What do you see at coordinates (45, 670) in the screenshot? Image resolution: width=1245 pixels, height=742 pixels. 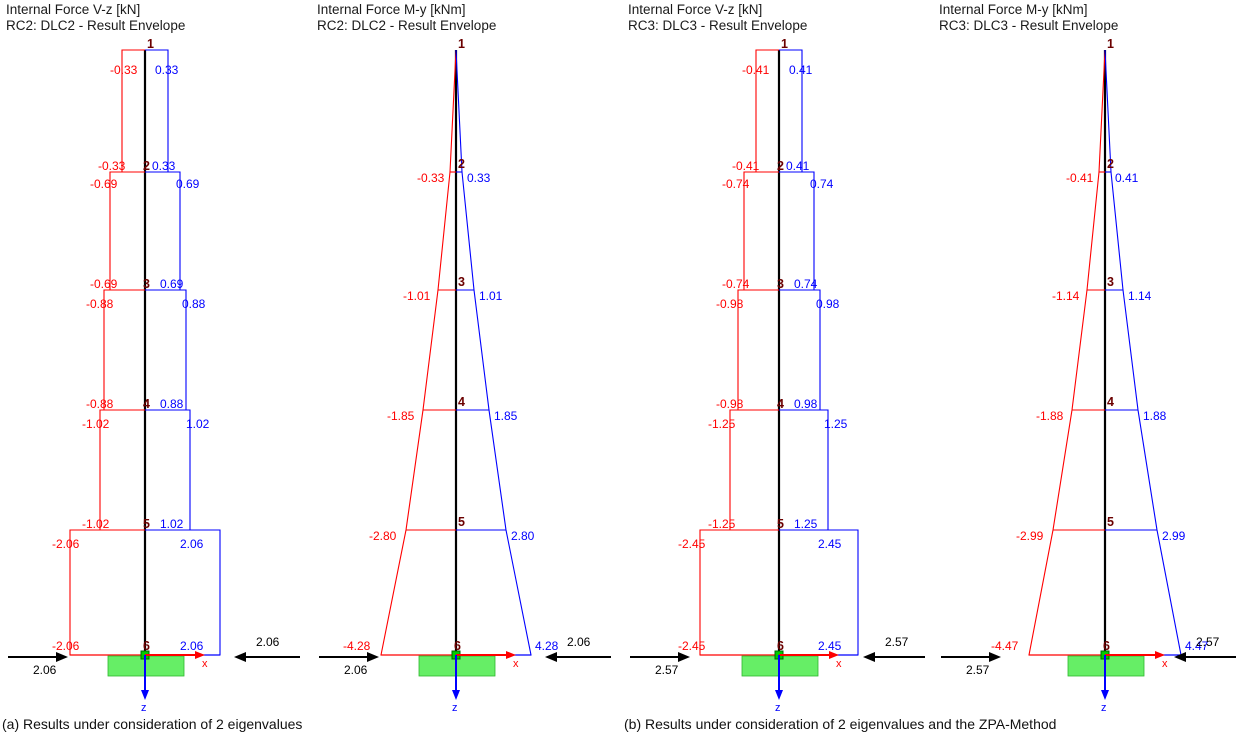 I see `load-label-left: 2.06` at bounding box center [45, 670].